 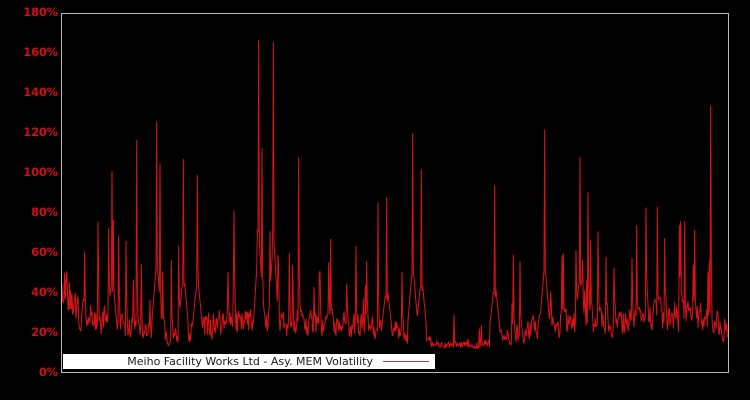 I want to click on y-tick-20: 20%, so click(x=44, y=332).